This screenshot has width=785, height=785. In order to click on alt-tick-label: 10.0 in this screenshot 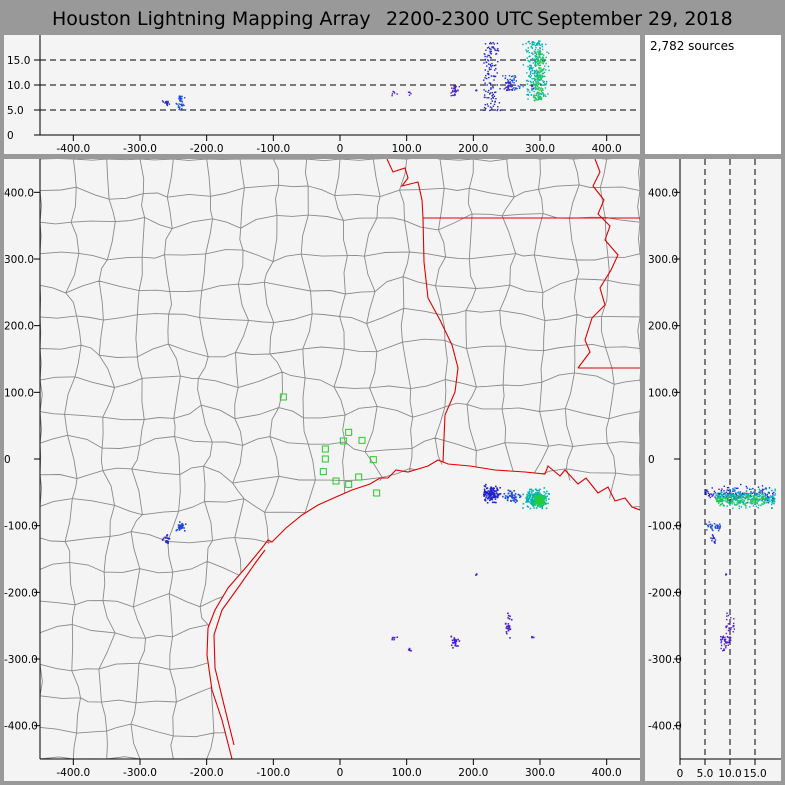, I will do `click(18, 86)`.